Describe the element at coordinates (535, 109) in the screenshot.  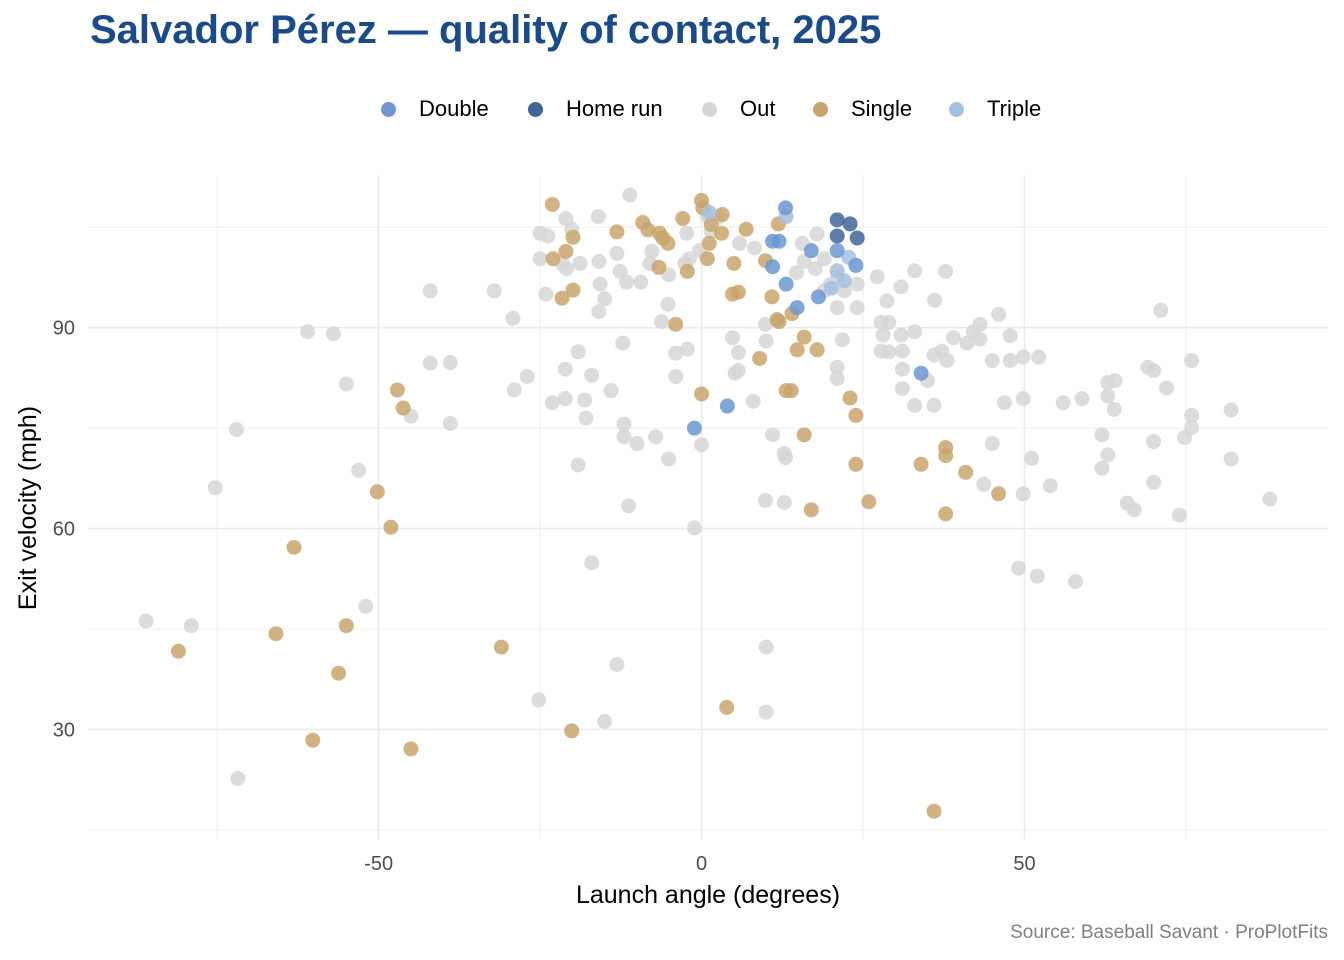
I see `legend-marker-home-run` at that location.